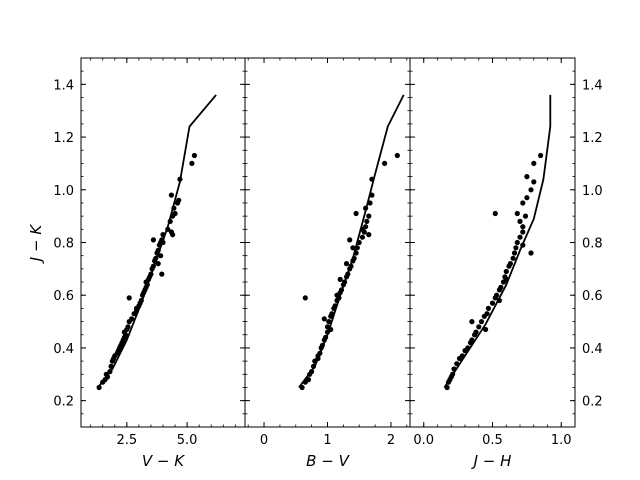 The height and width of the screenshot is (480, 640). I want to click on y-tick-label-left: 0.6, so click(63, 296).